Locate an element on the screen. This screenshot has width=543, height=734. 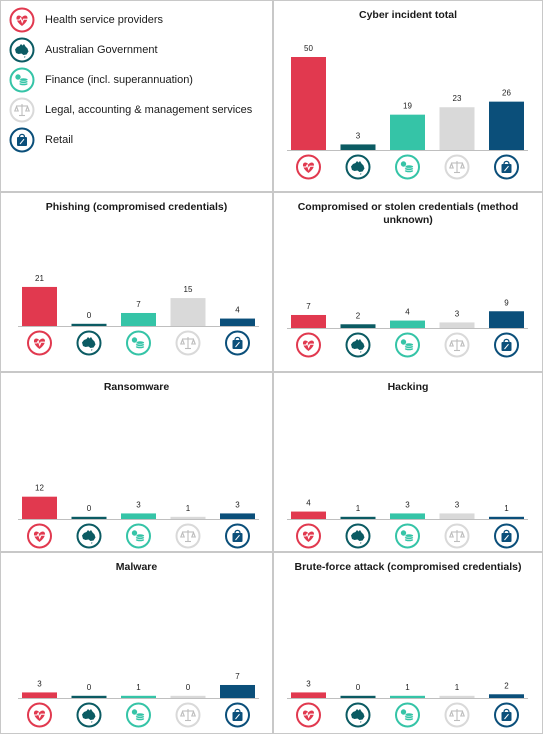
chart-panel-hacking: Hacking 4 1 3 3 is located at coordinates (408, 462).